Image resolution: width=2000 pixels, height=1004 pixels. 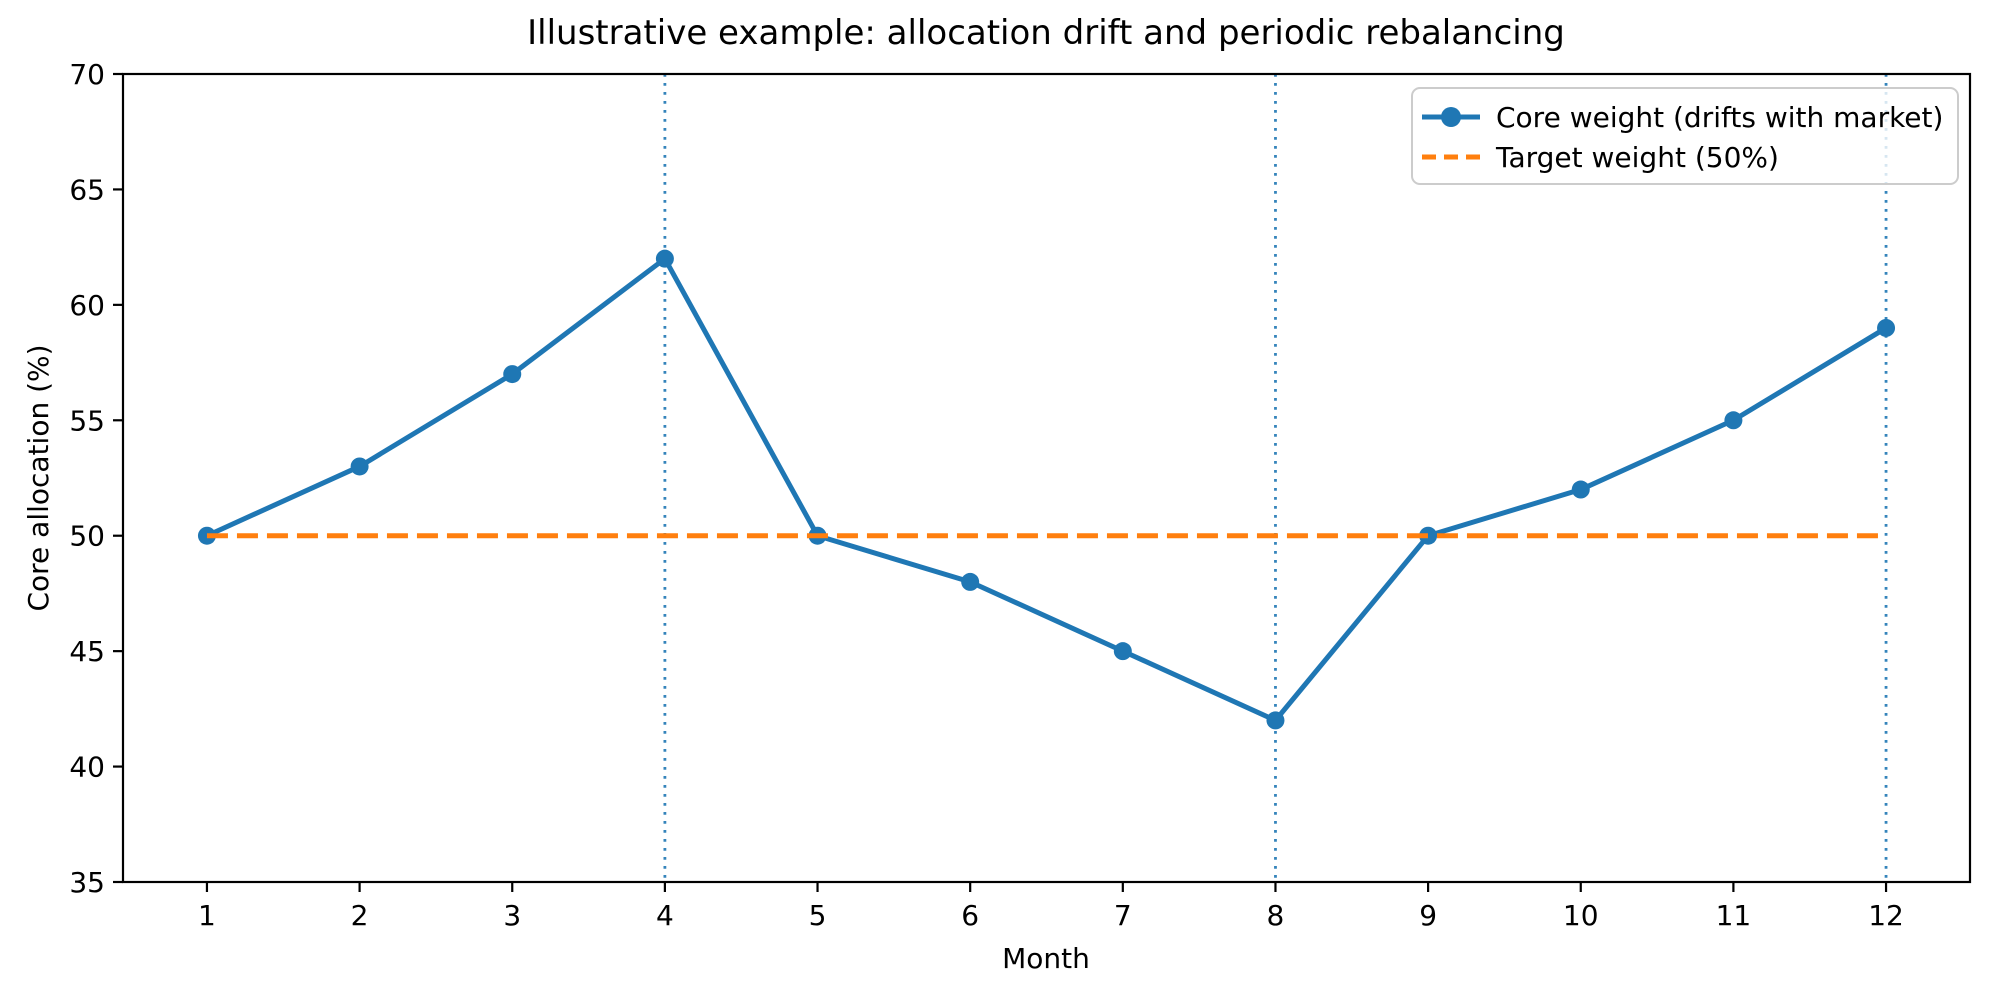 I want to click on x-tick-label: 2, so click(x=360, y=915).